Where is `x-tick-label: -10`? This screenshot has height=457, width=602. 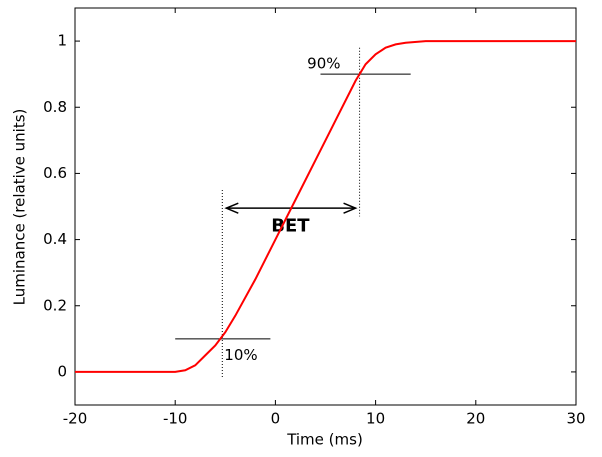 x-tick-label: -10 is located at coordinates (175, 419).